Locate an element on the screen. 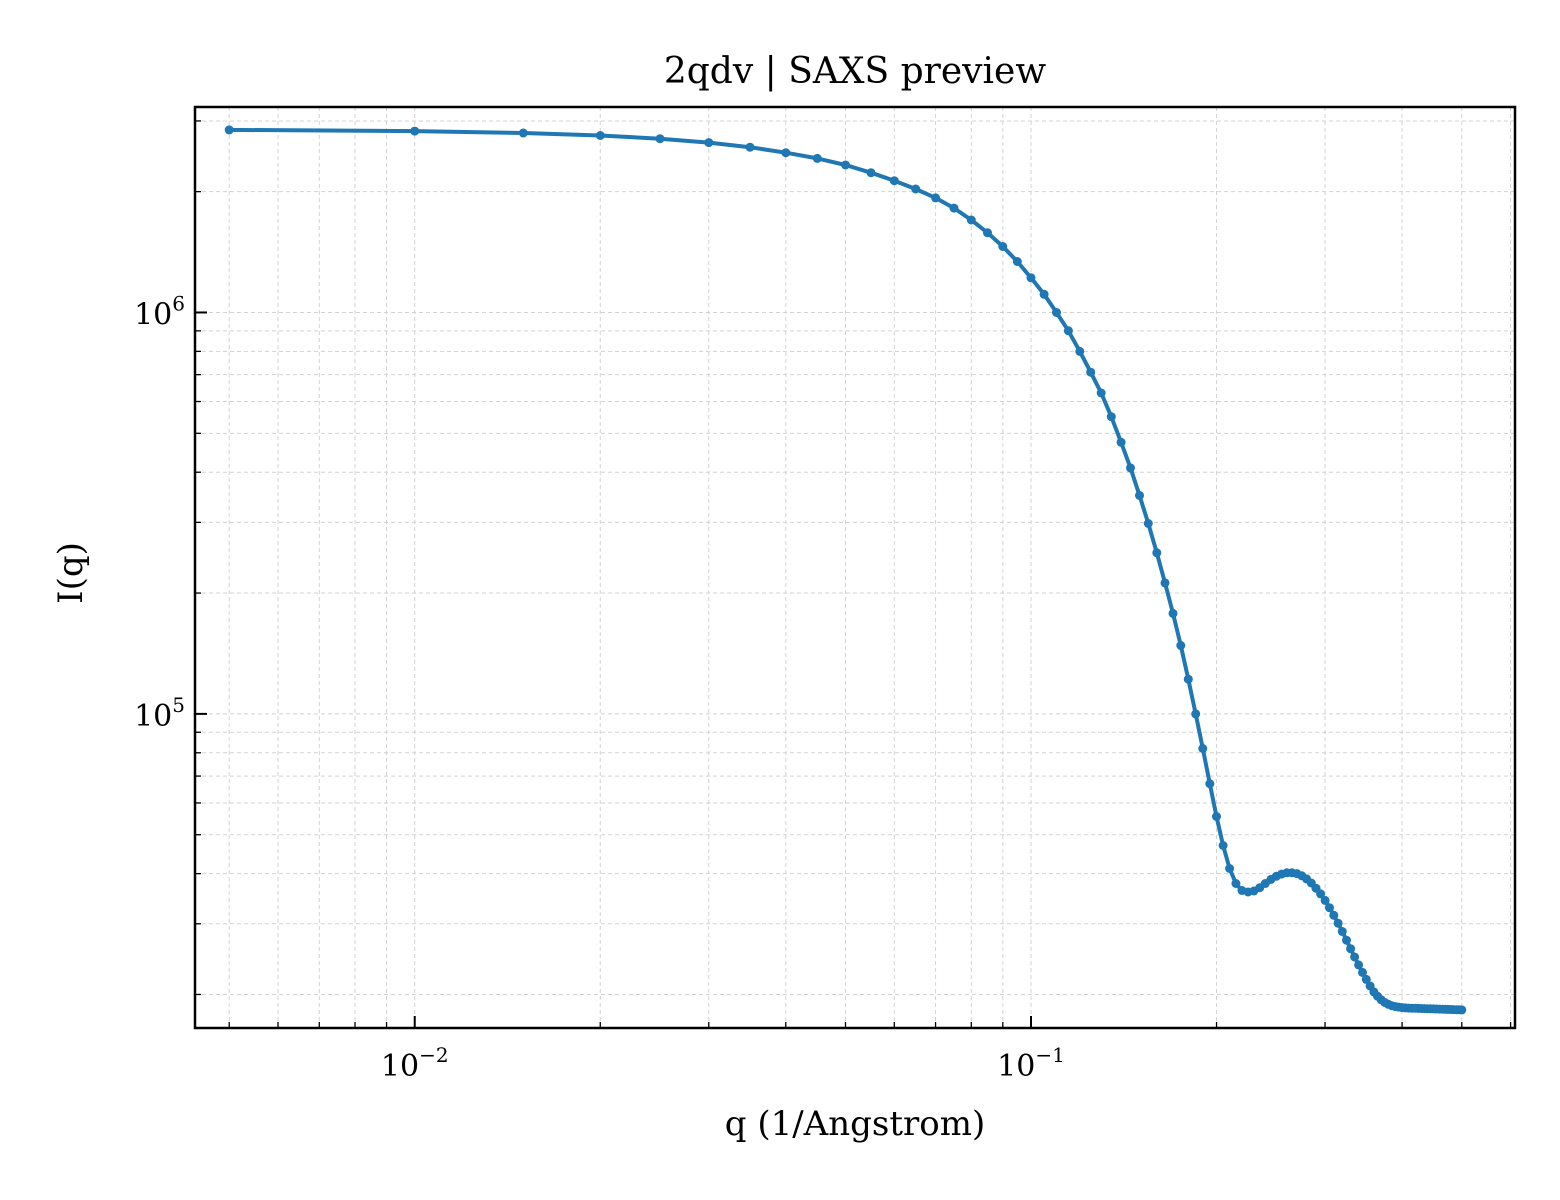  chart-title: 2qdv | SAXS preview is located at coordinates (855, 71).